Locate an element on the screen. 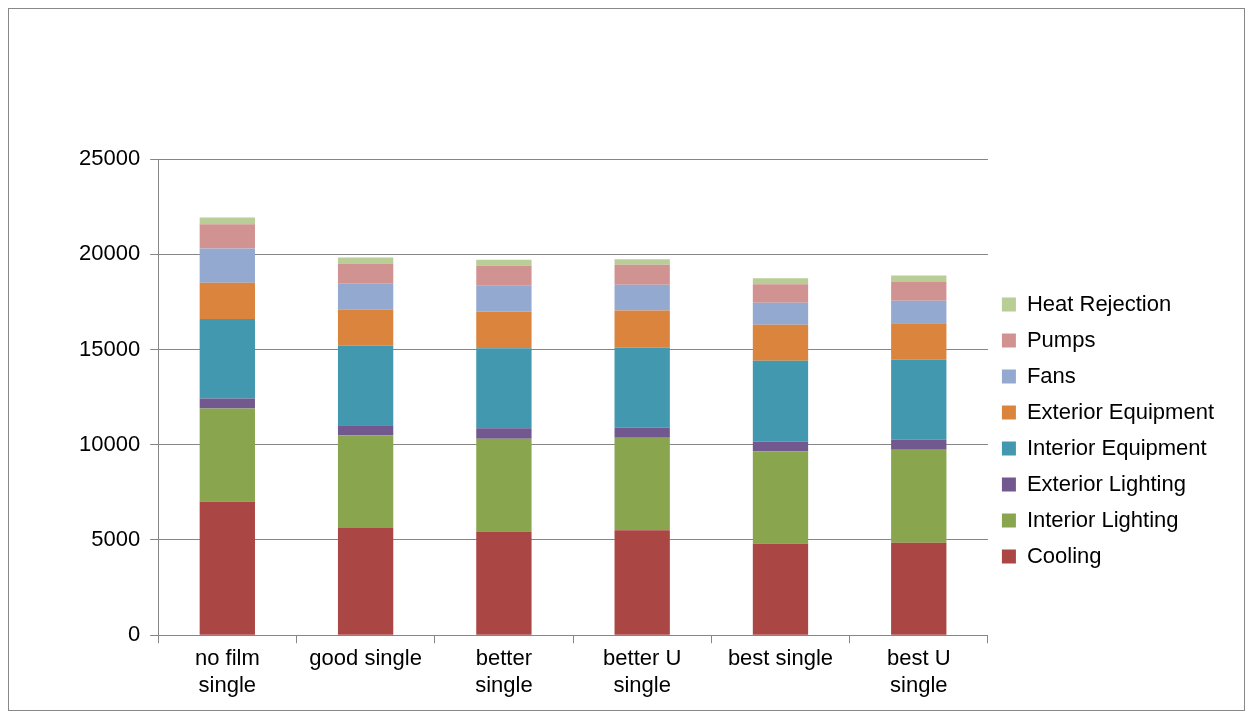 The height and width of the screenshot is (719, 1253). legend-label: Interior Equipment is located at coordinates (1116, 447).